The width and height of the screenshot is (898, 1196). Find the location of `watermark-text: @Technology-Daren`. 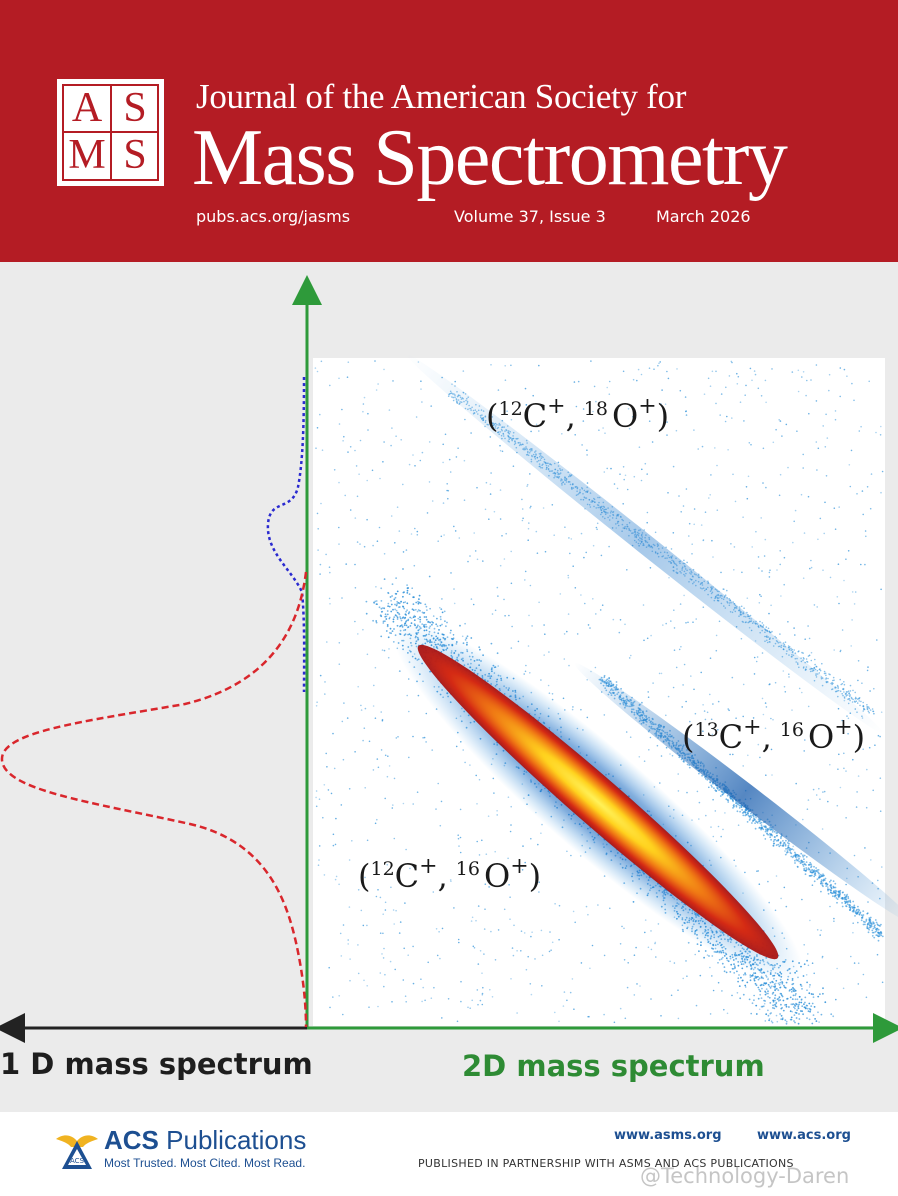

watermark-text: @Technology-Daren is located at coordinates (745, 1176).